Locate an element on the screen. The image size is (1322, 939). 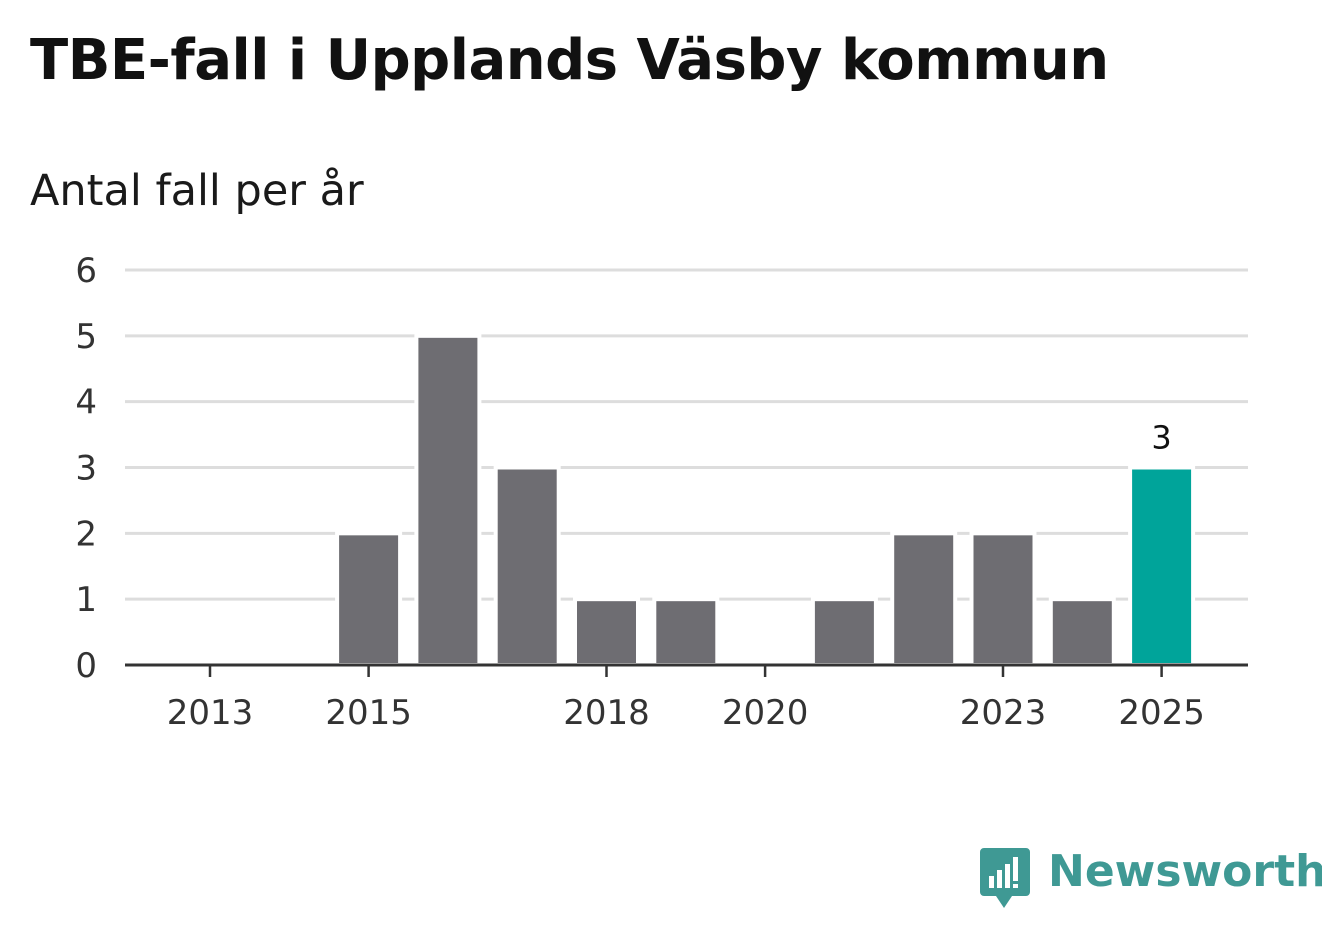
chart-title: TBE-fall i Upplands Väsby kommun is located at coordinates (569, 60).